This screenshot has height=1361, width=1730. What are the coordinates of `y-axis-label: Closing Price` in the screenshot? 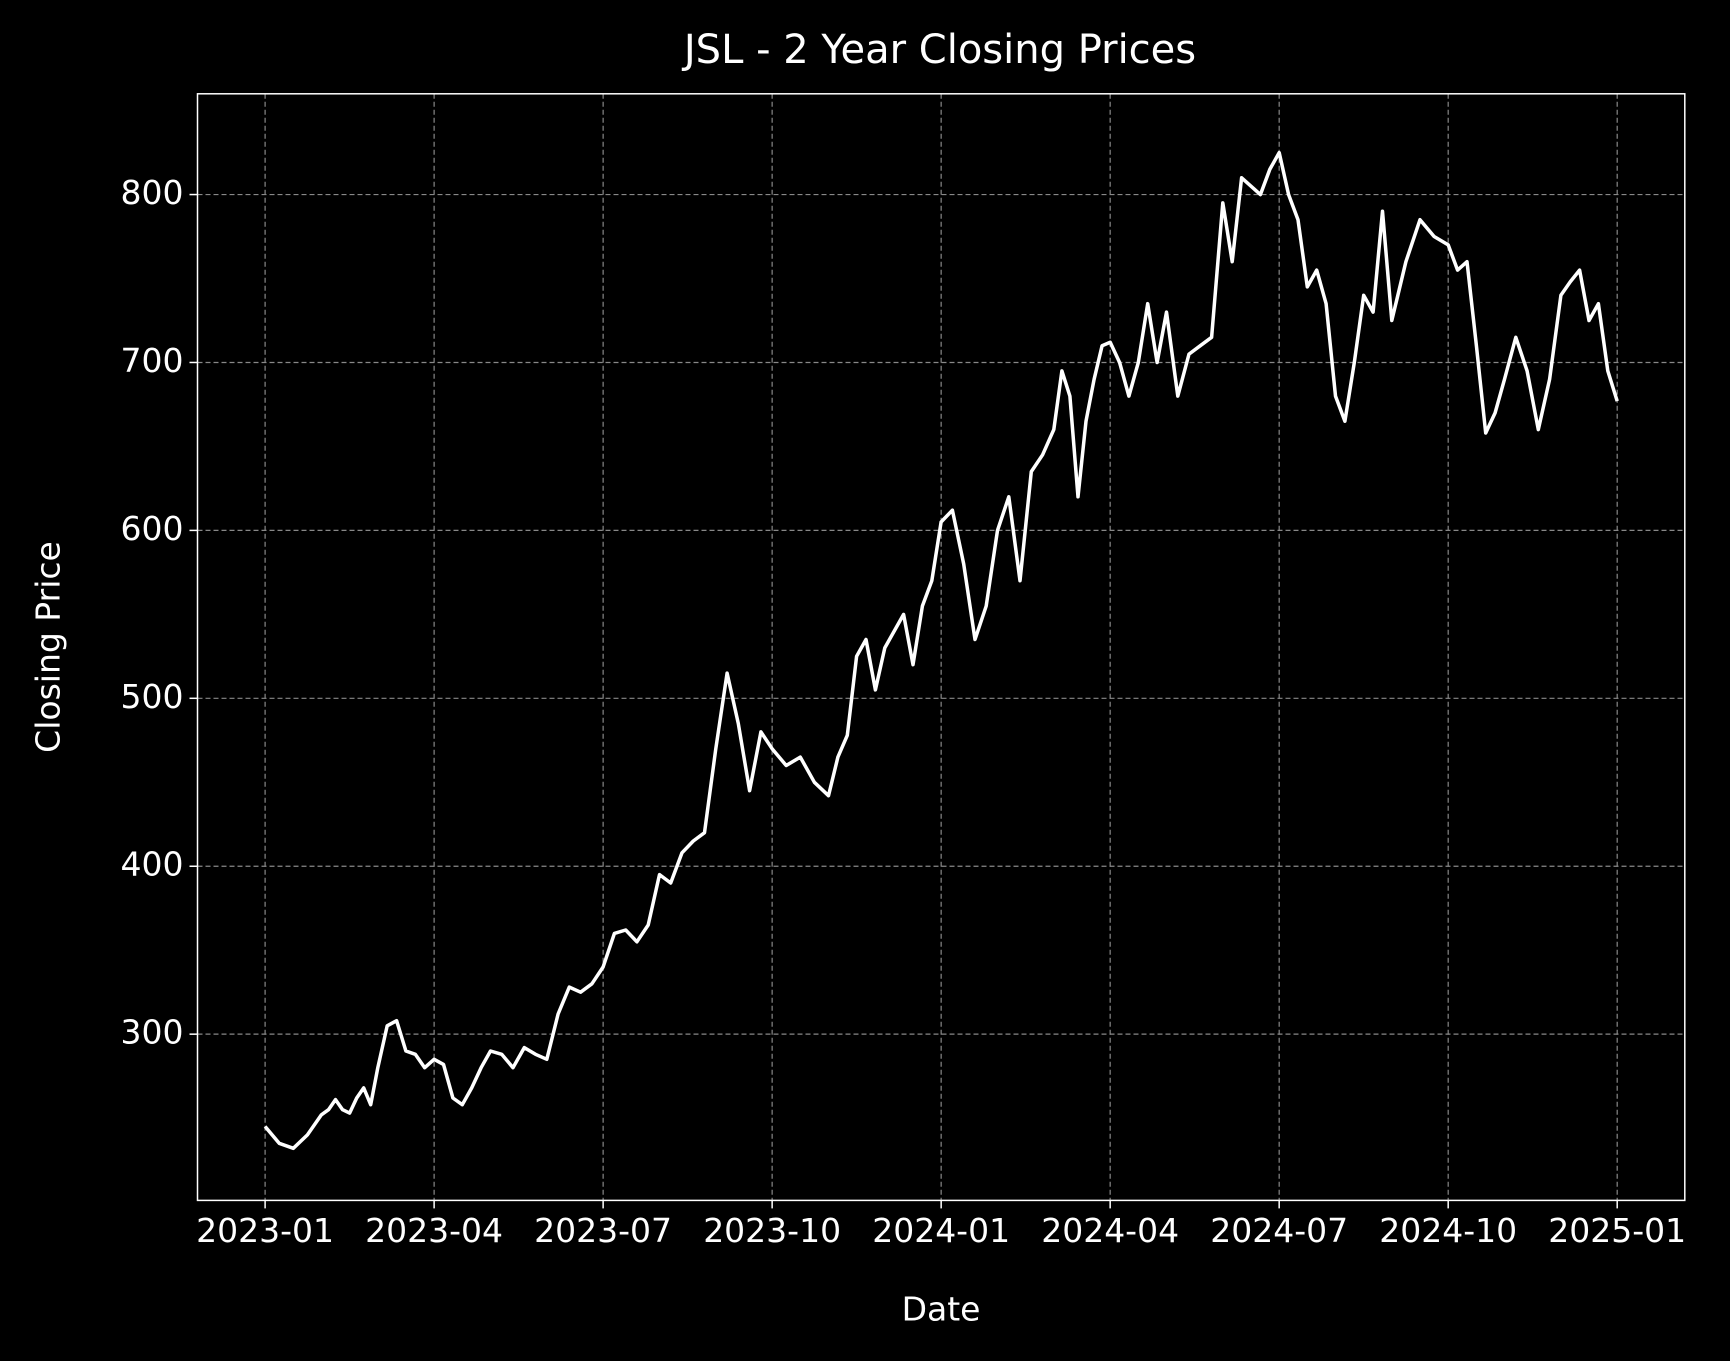 It's located at (48, 647).